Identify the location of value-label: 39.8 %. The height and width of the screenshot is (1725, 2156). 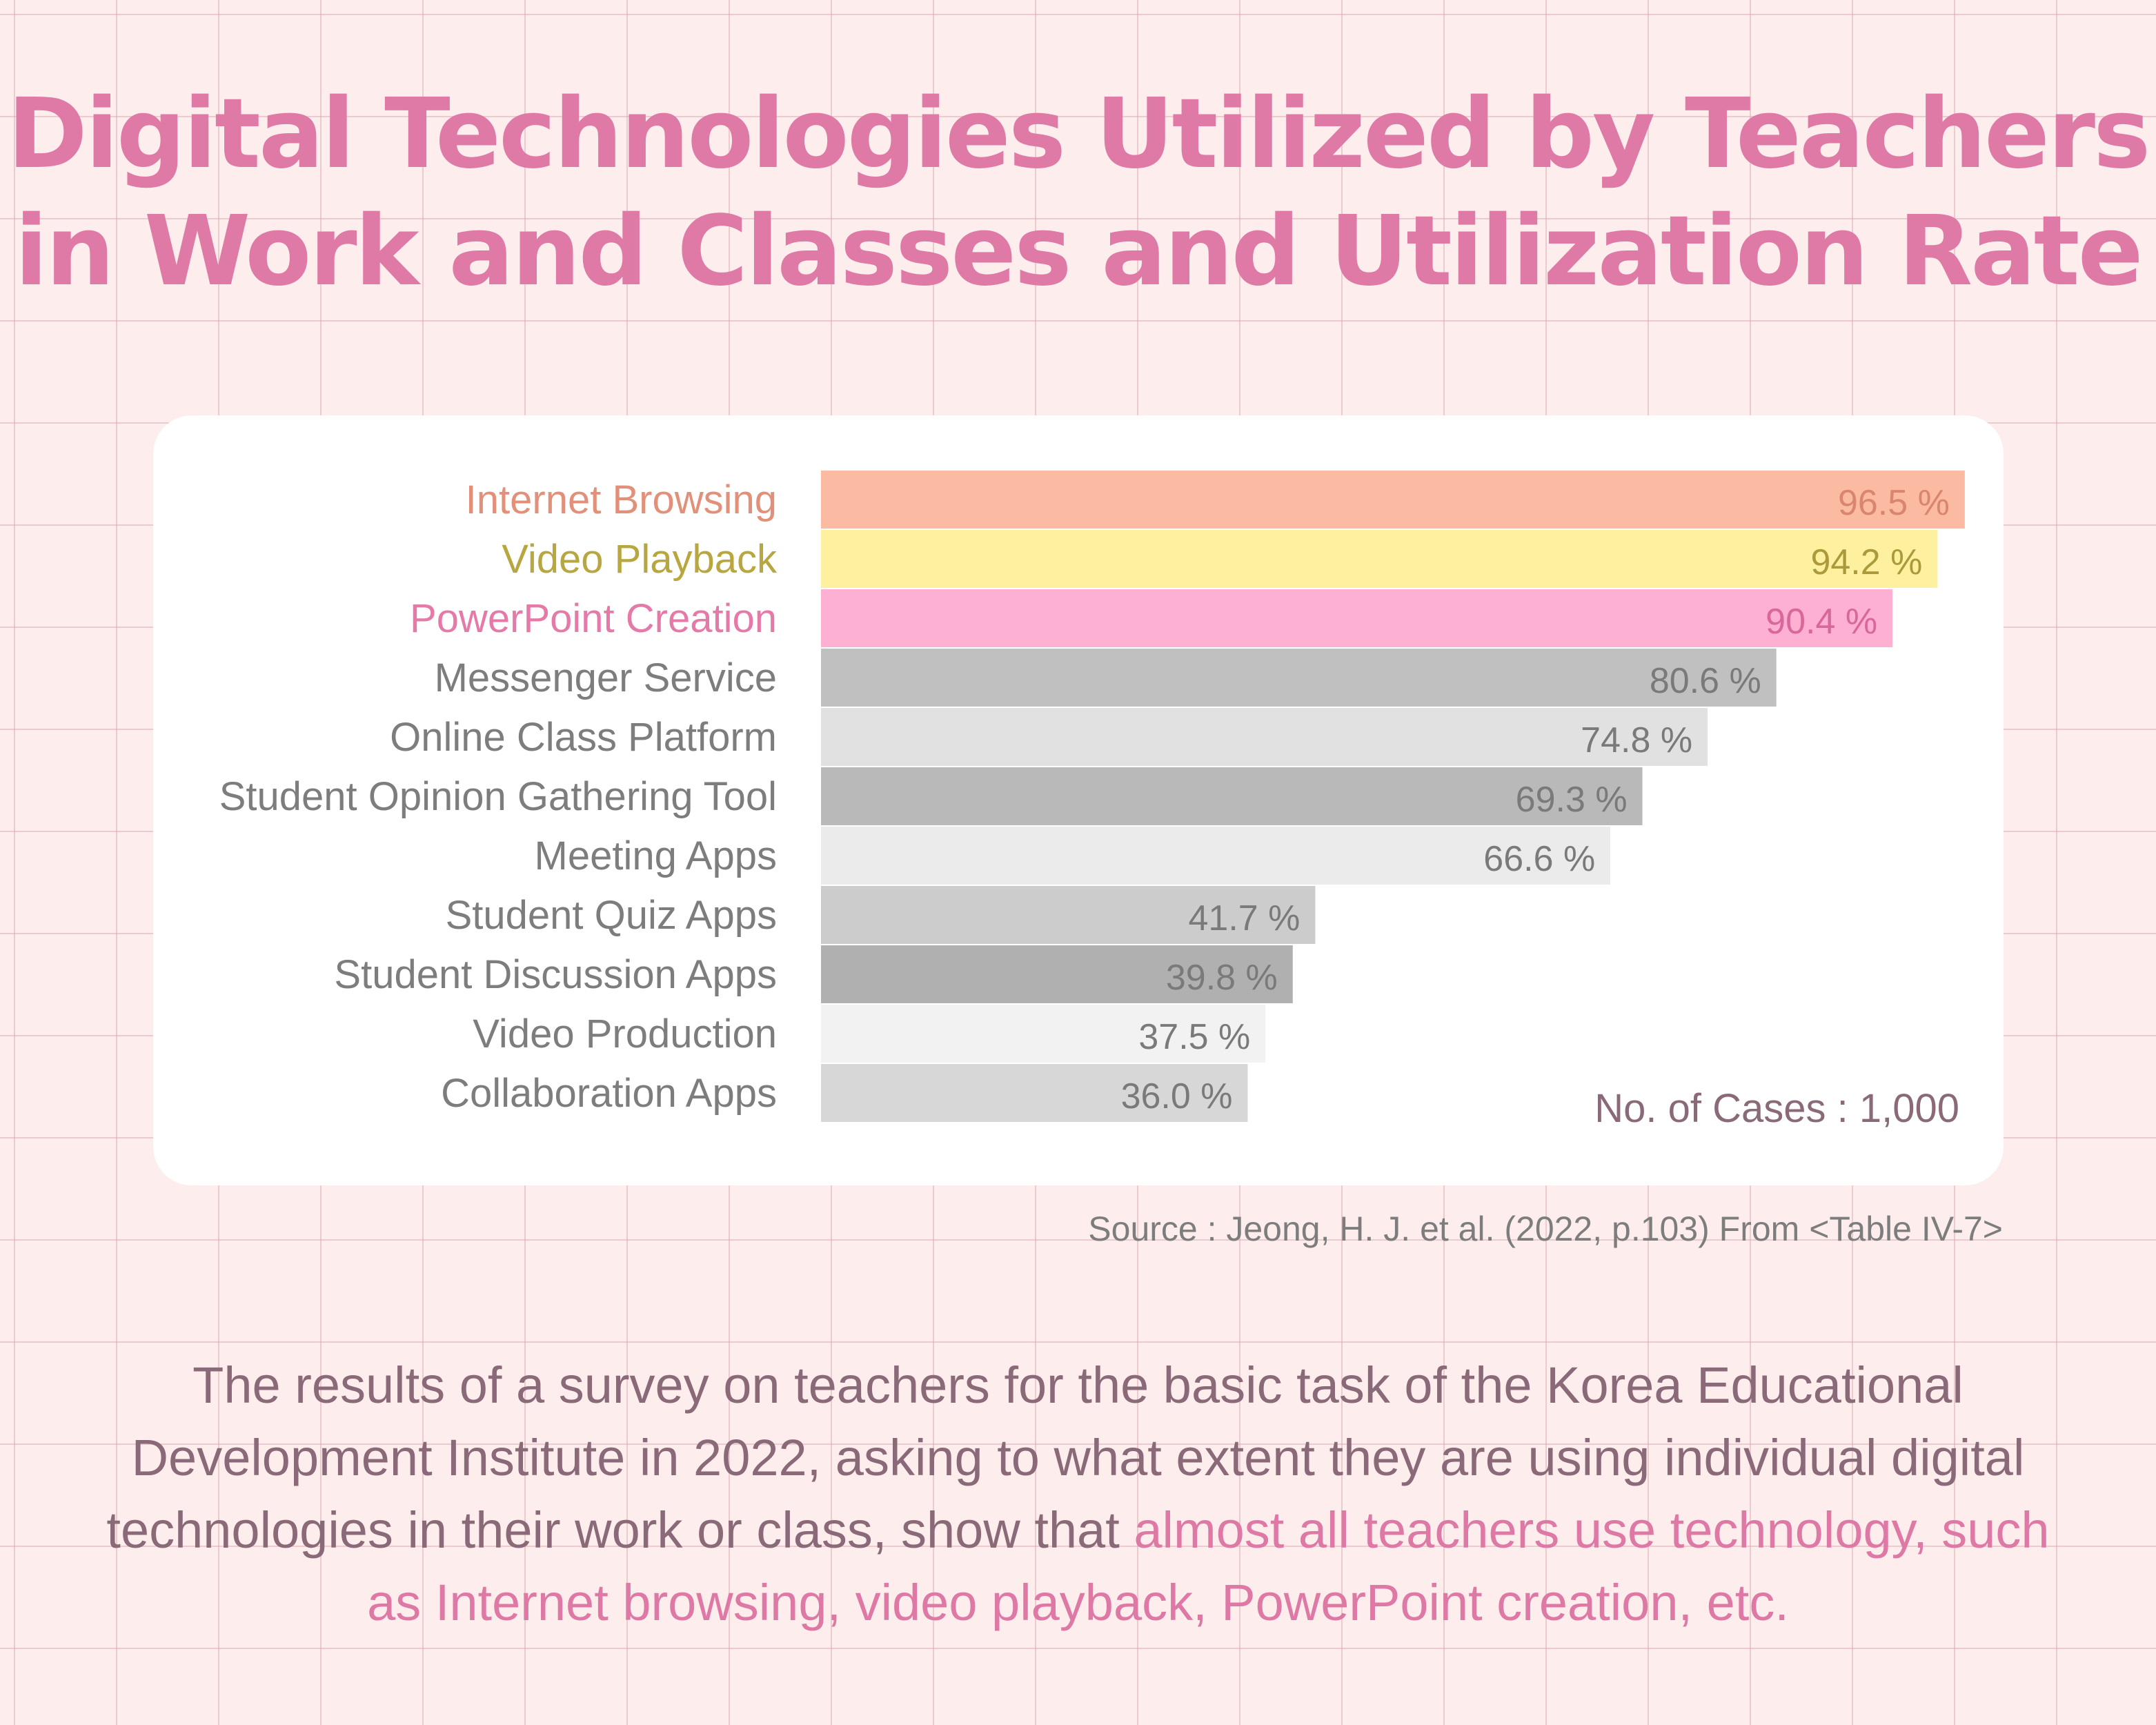
(1222, 978).